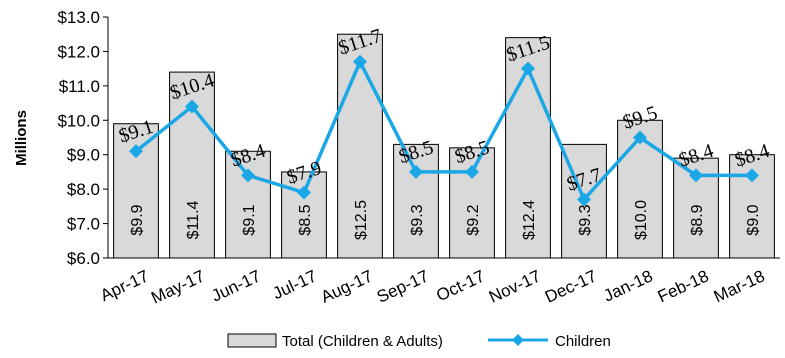 The width and height of the screenshot is (785, 358). Describe the element at coordinates (305, 219) in the screenshot. I see `bar-value-label: $8.5` at that location.